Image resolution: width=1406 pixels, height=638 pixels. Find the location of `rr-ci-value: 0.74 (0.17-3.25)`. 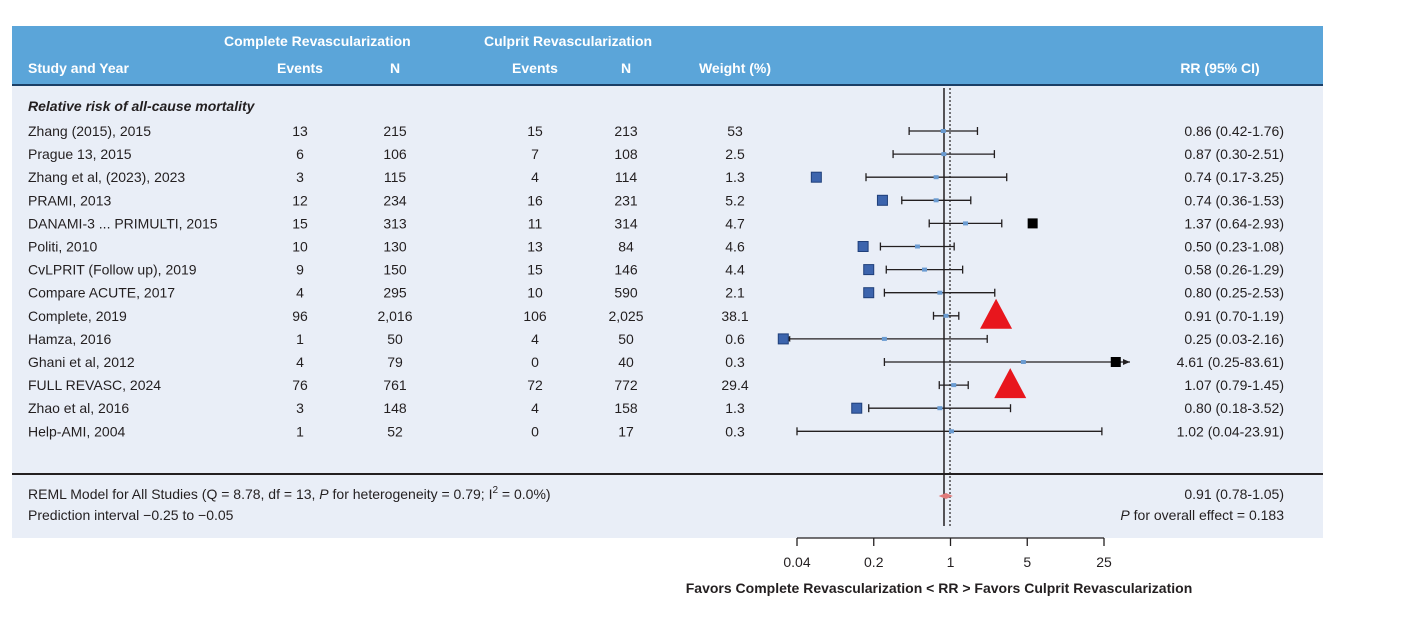

rr-ci-value: 0.74 (0.17-3.25) is located at coordinates (1234, 177).